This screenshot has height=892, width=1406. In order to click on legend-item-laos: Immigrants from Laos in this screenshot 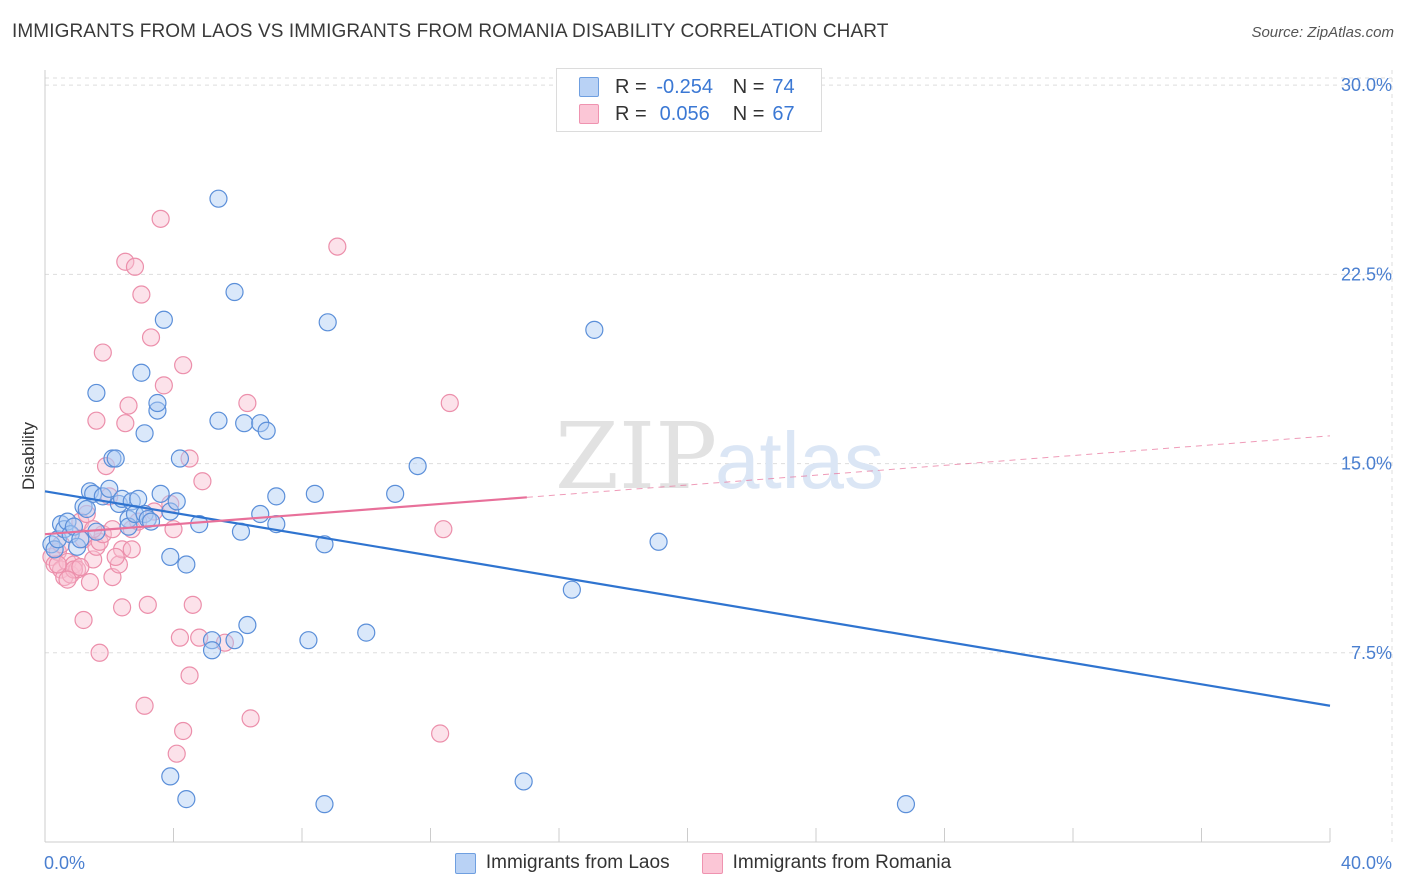, I will do `click(562, 863)`.